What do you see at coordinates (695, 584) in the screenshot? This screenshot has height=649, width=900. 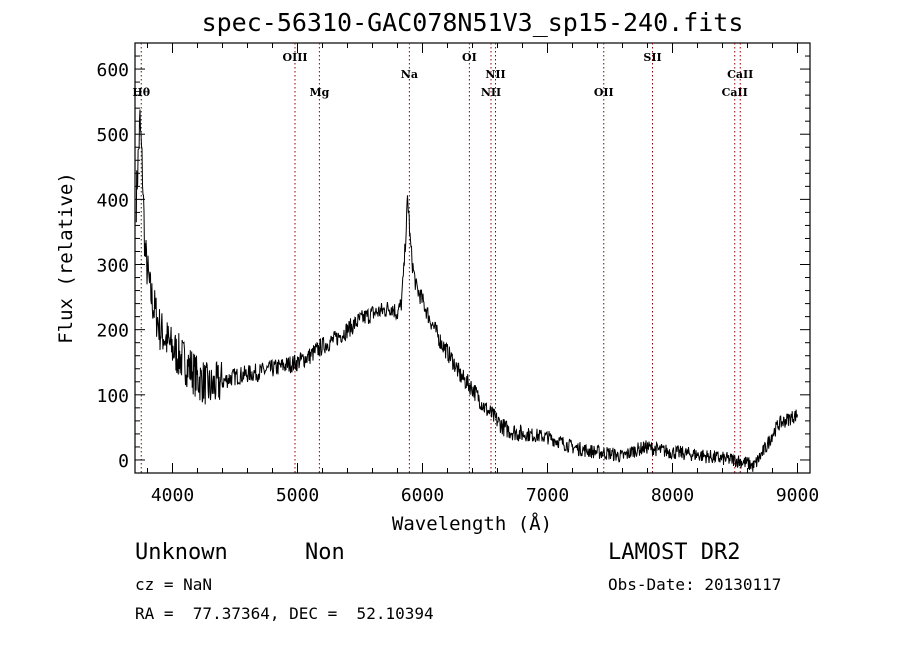 I see `obs-date: Obs-Date: 20130117` at bounding box center [695, 584].